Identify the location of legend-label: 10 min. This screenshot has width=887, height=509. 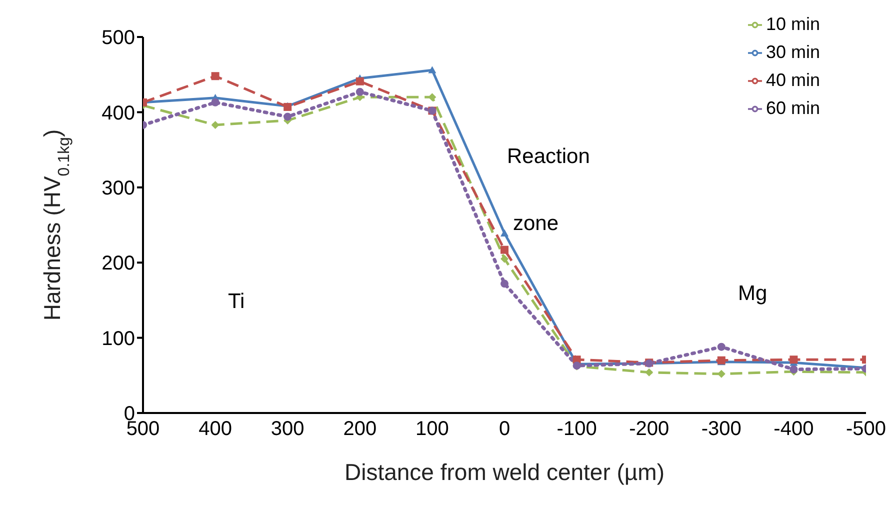
(793, 24).